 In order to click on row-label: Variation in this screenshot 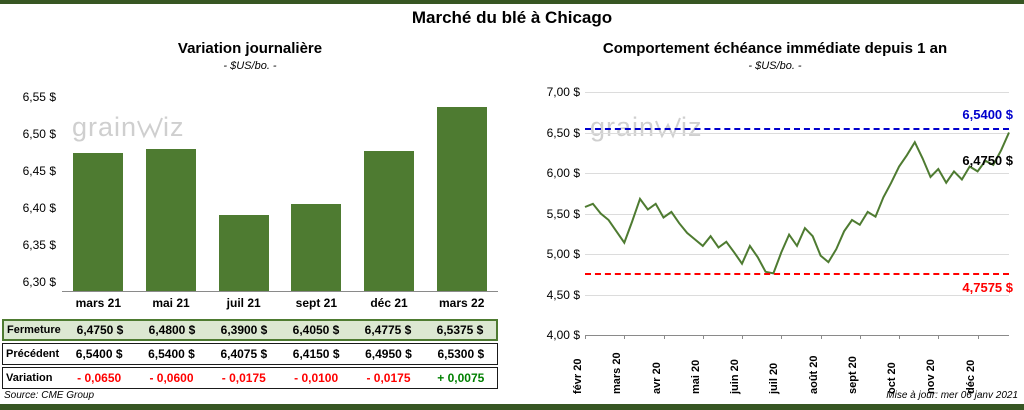, I will do `click(29, 378)`.